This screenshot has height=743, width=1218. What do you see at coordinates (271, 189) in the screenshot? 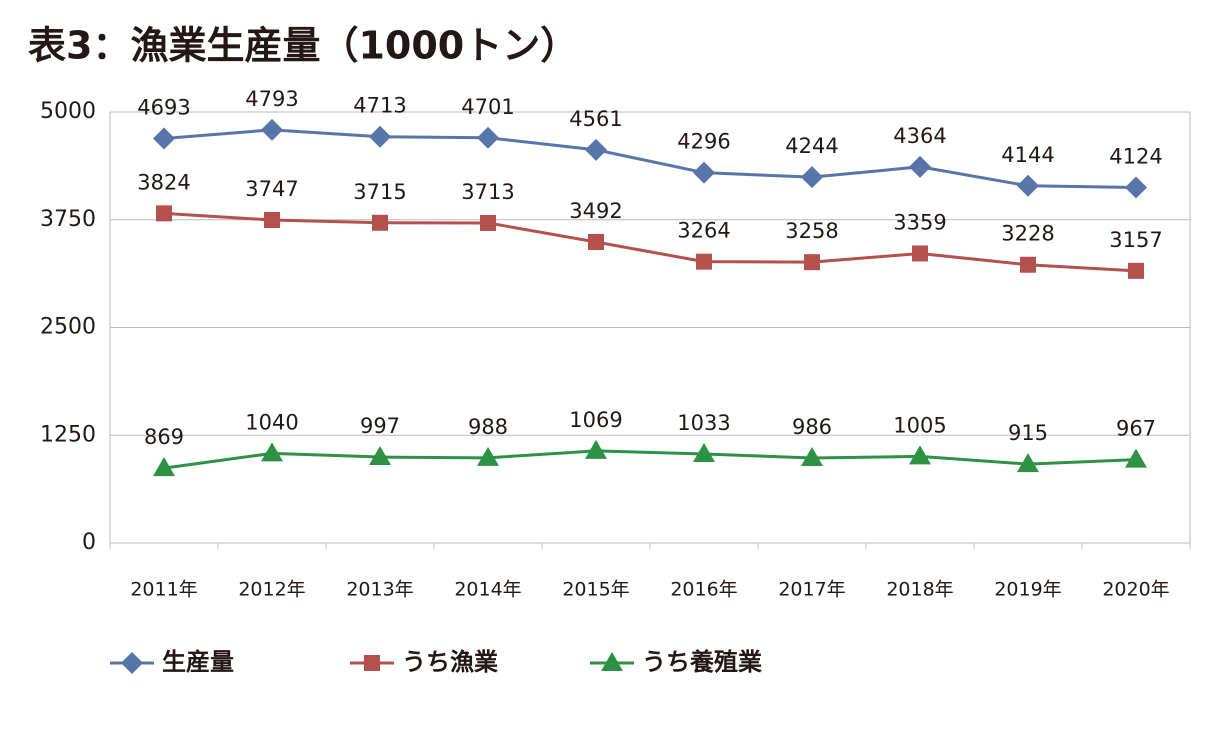
I see `data-label: 3747` at bounding box center [271, 189].